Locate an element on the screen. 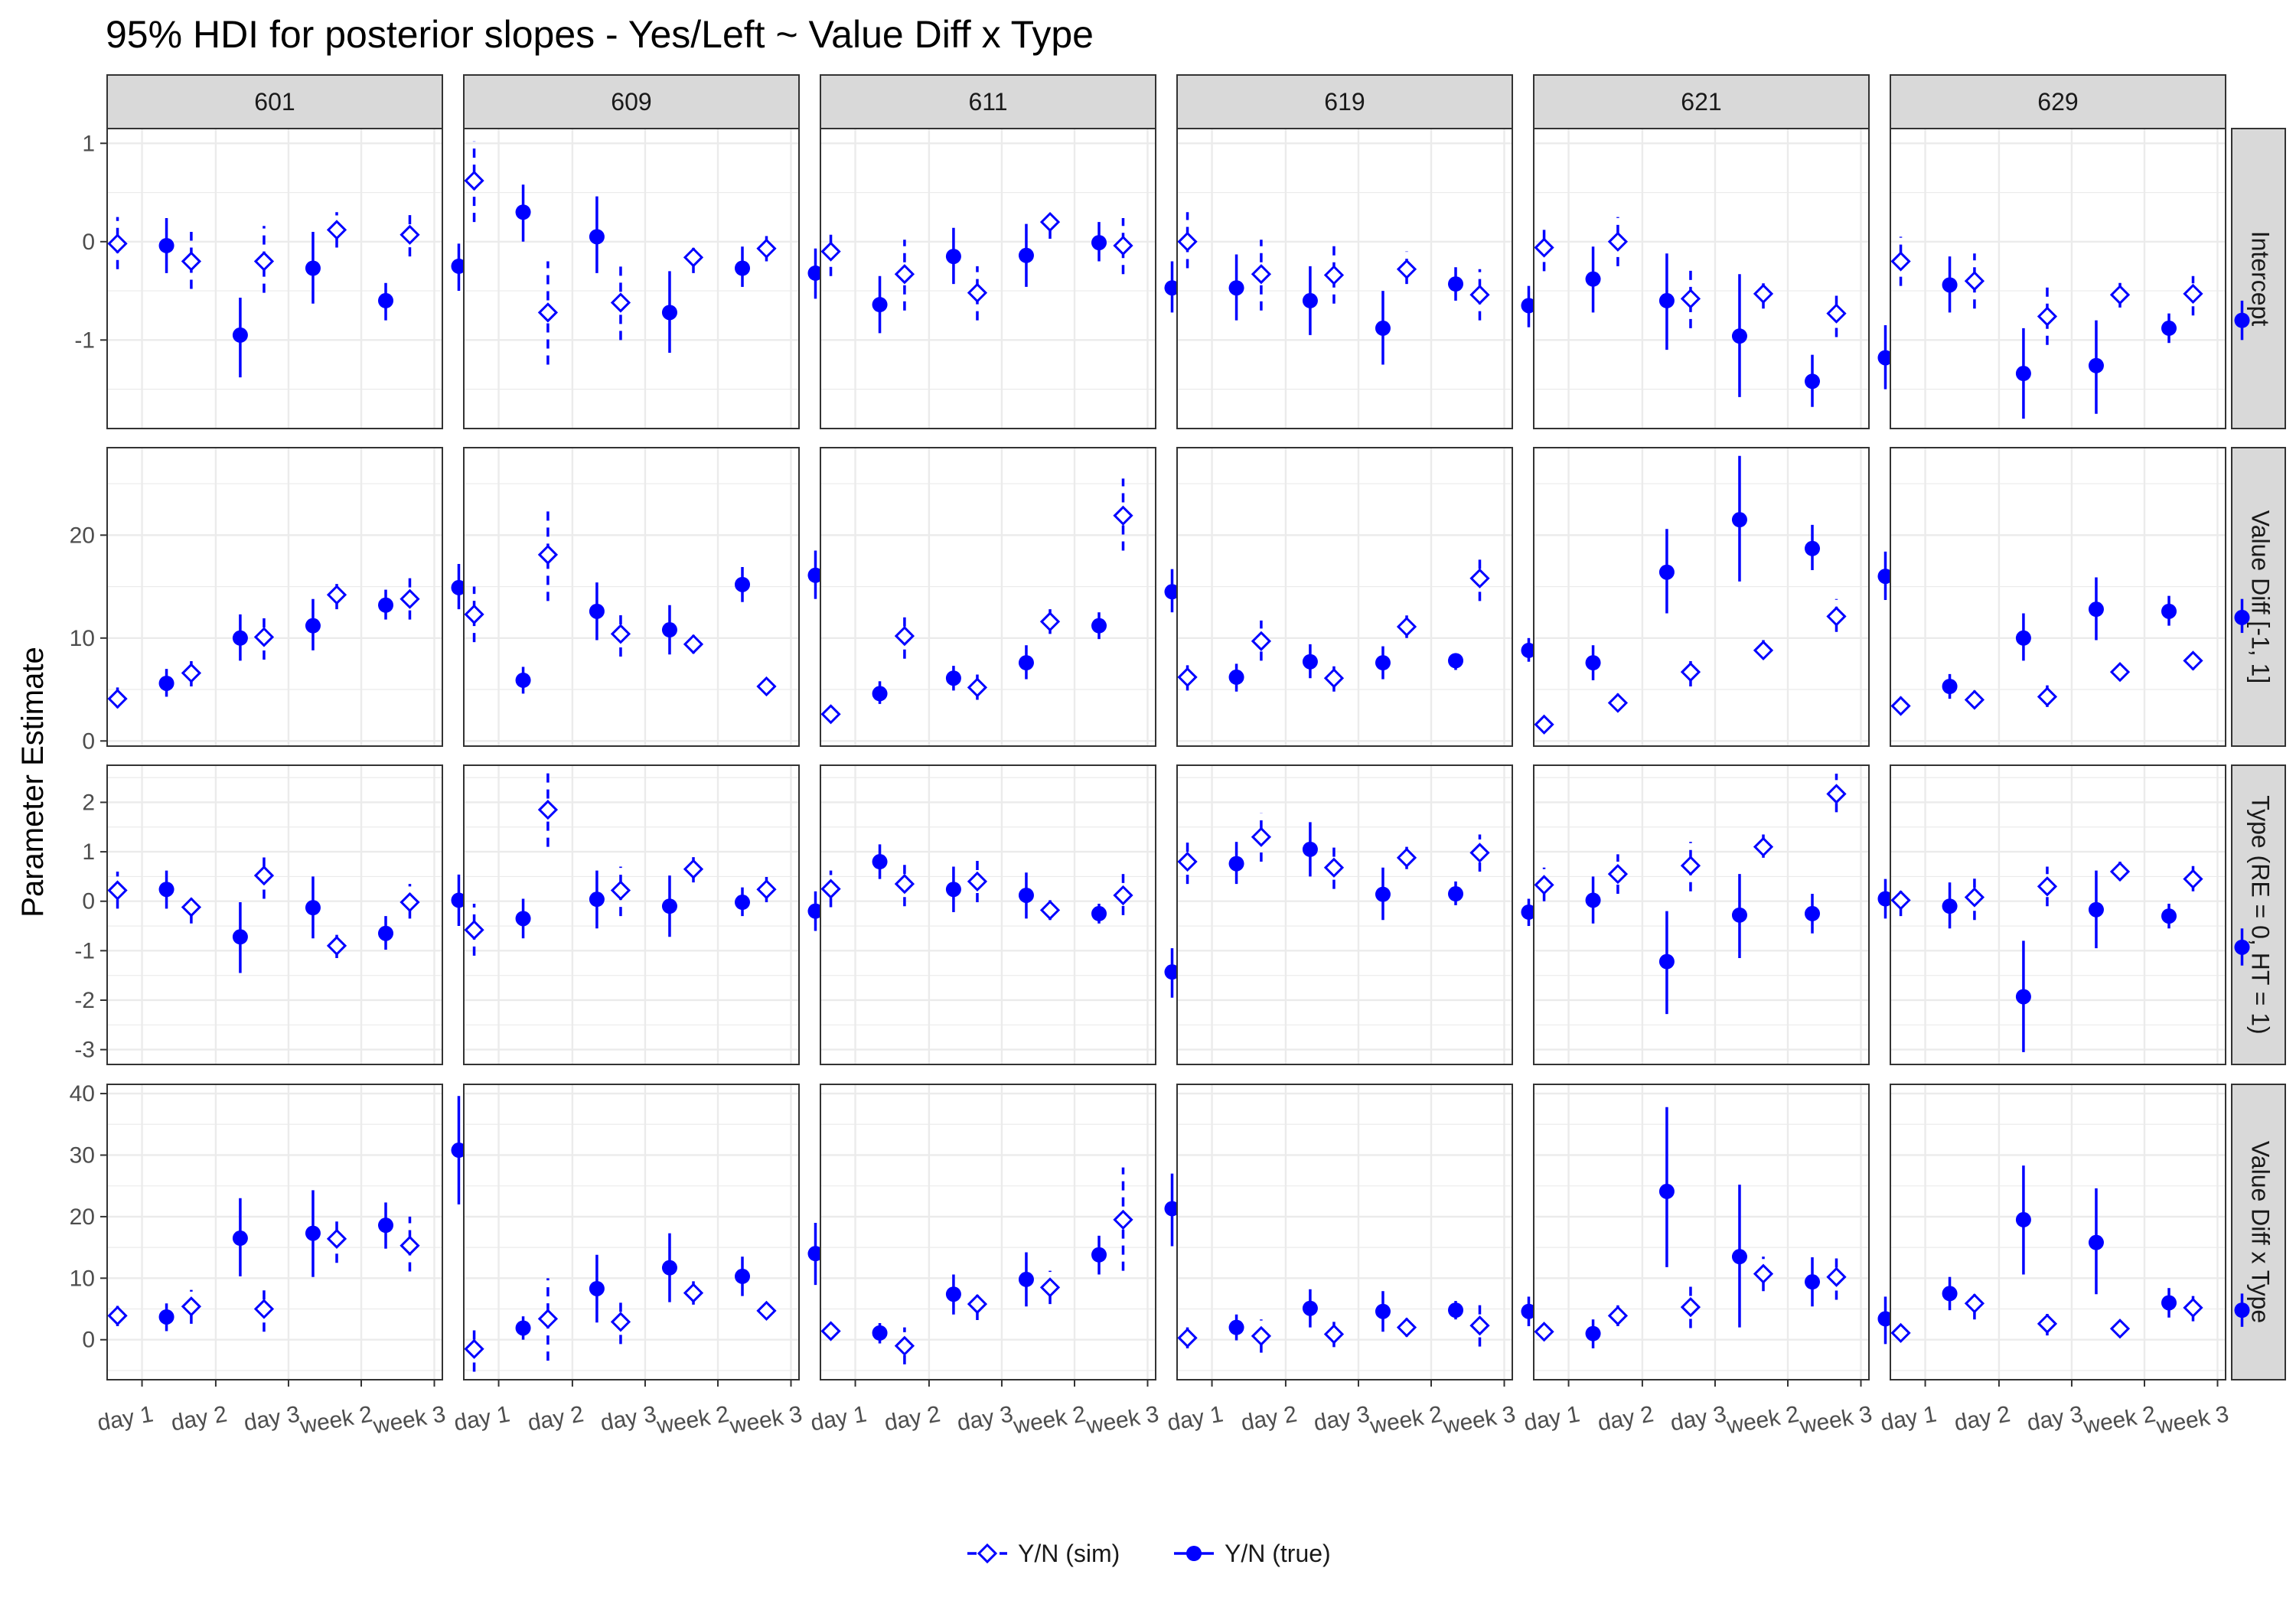 The height and width of the screenshot is (1607, 2296). legend-label: Y/N (true) is located at coordinates (1278, 1553).